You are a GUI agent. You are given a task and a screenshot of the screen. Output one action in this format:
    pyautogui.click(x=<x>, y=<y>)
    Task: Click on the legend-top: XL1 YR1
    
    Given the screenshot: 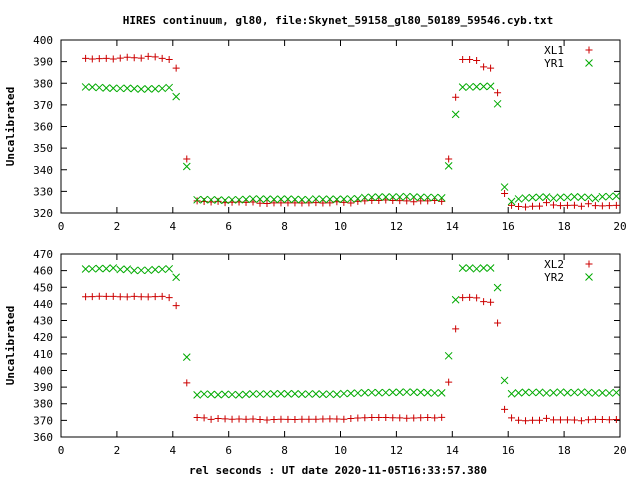 What is the action you would take?
    pyautogui.click(x=568, y=57)
    